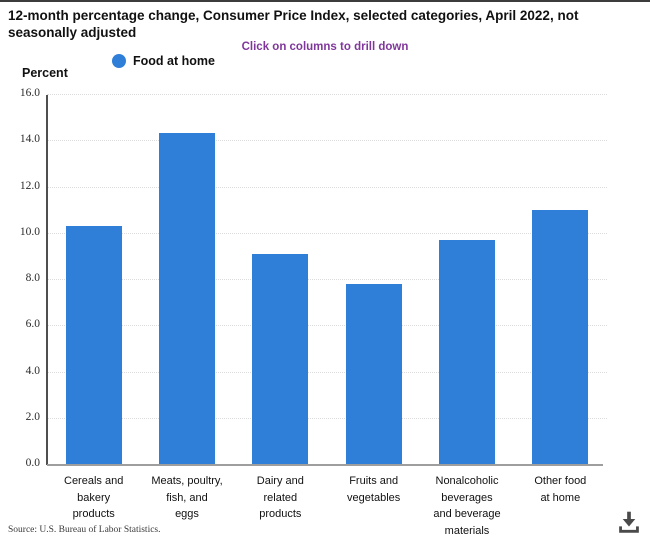 This screenshot has width=650, height=539. I want to click on source-note: Source: U.S. Bureau of Labor Statistics., so click(84, 530).